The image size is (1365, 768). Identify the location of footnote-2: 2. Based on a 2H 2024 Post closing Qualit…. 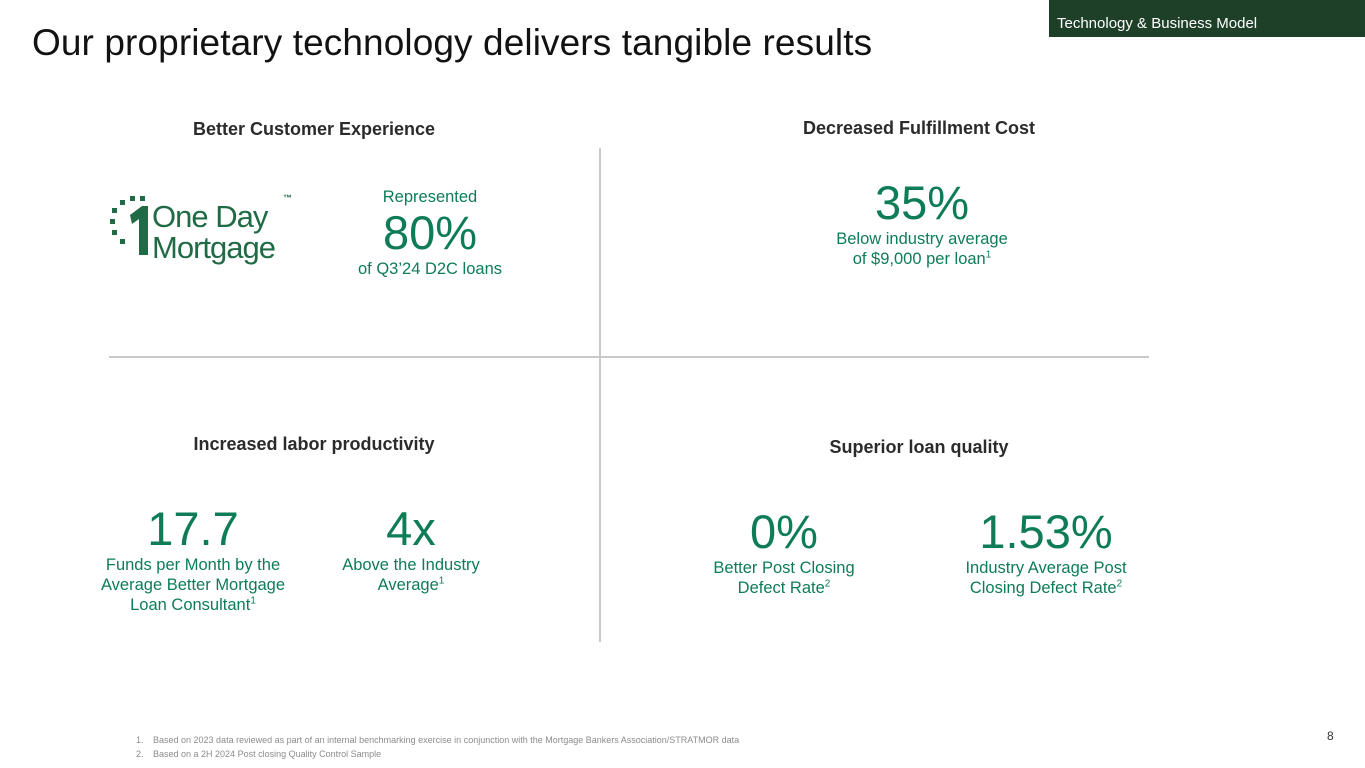
(259, 754).